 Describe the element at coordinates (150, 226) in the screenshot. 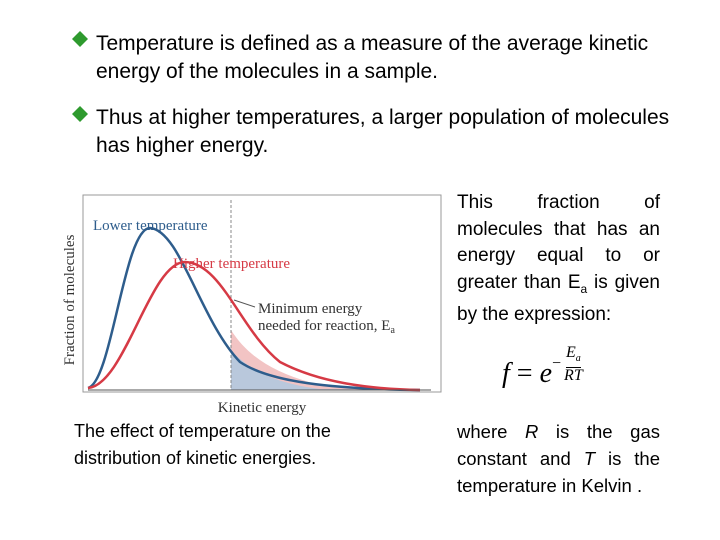

I see `label-low: Lower temperature` at that location.